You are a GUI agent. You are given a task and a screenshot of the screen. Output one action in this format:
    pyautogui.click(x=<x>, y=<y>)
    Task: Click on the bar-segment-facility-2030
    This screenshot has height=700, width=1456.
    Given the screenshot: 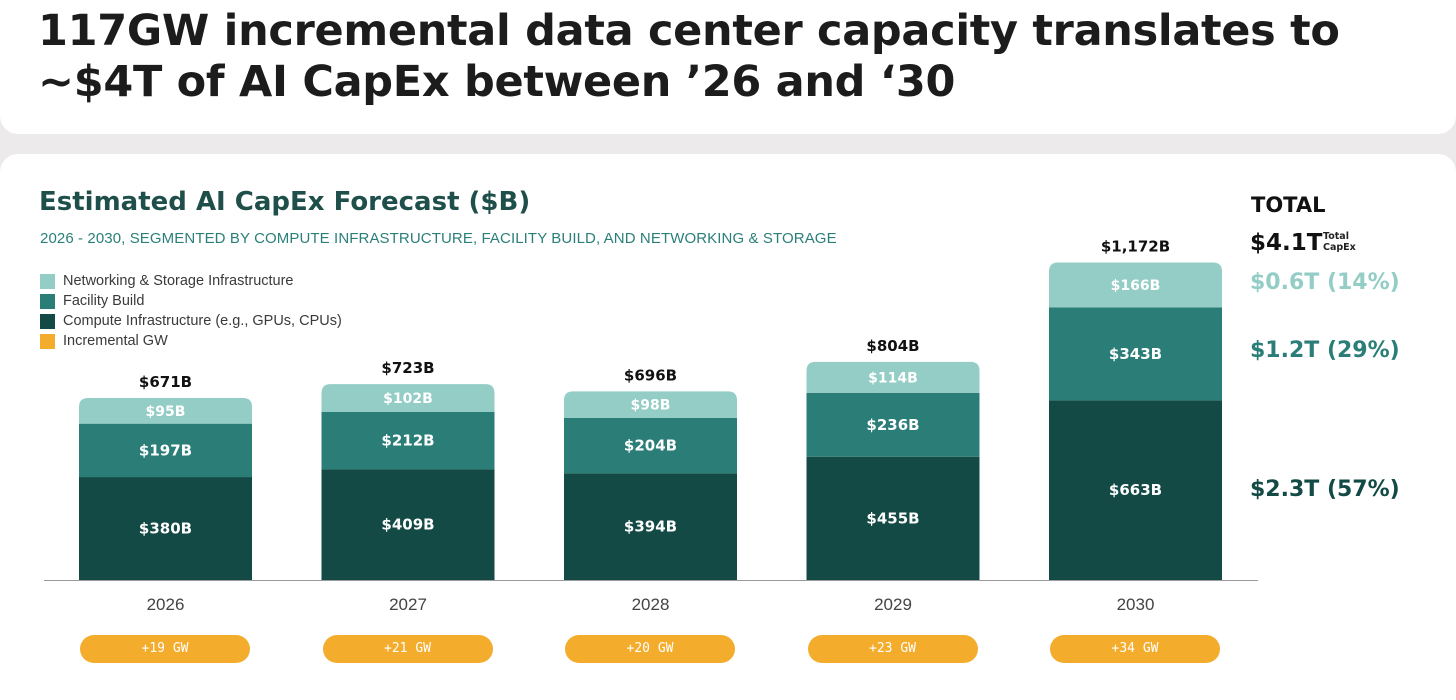 What is the action you would take?
    pyautogui.click(x=1135, y=354)
    